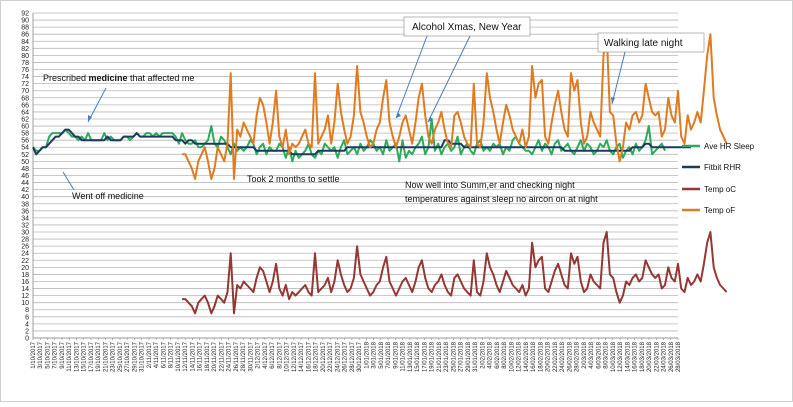  I want to click on annotation-walking: Walking late night, so click(643, 43).